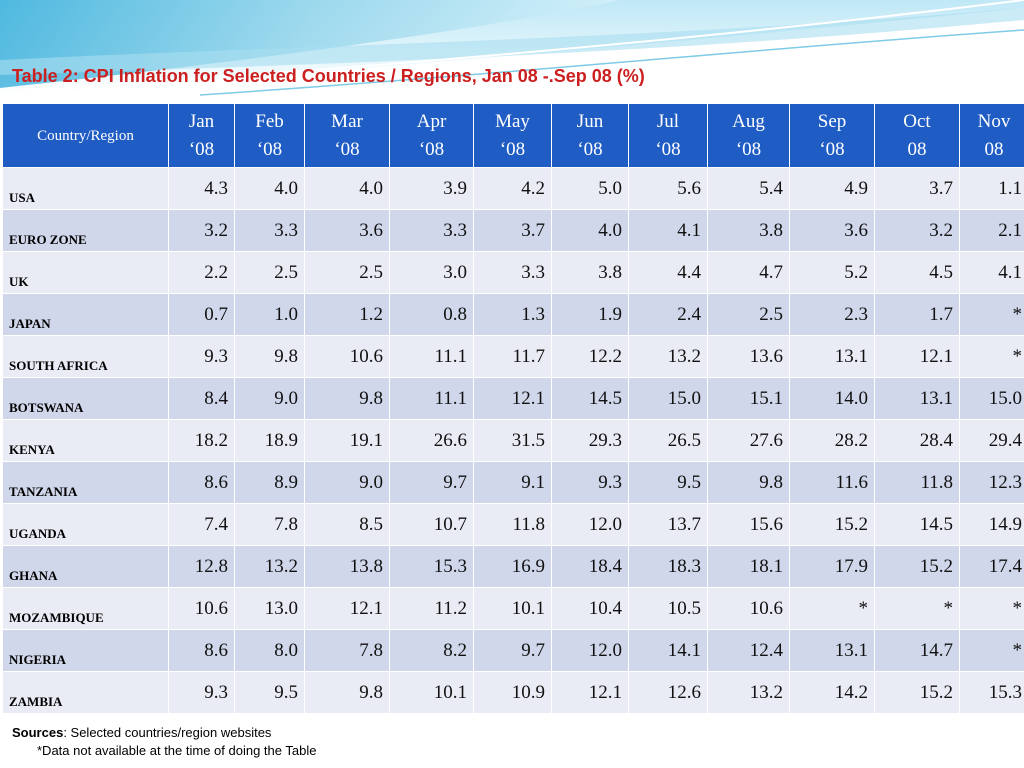 Image resolution: width=1024 pixels, height=768 pixels. Describe the element at coordinates (668, 608) in the screenshot. I see `cpi-value-cell: 10.5` at that location.